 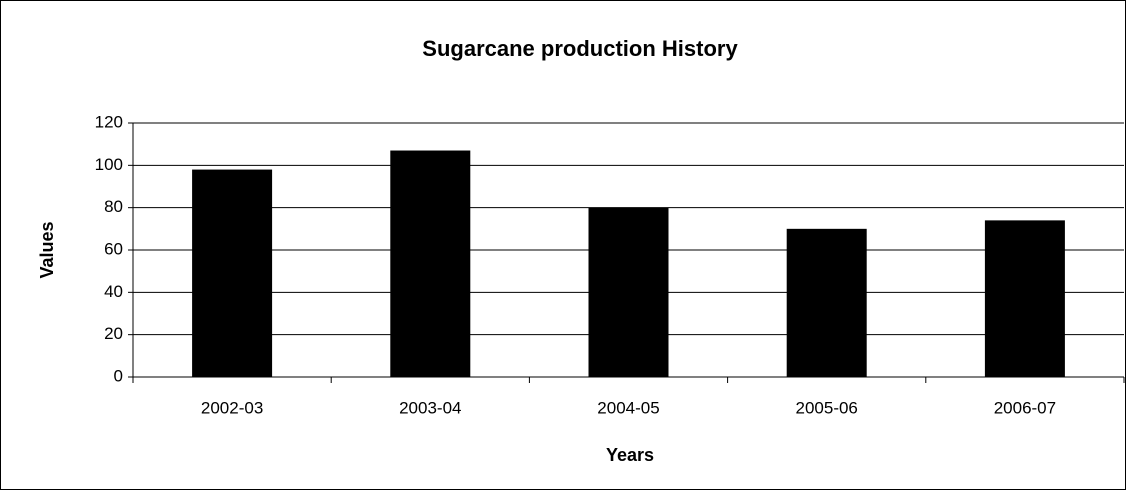 I want to click on y-axis-label: Values, so click(x=47, y=249).